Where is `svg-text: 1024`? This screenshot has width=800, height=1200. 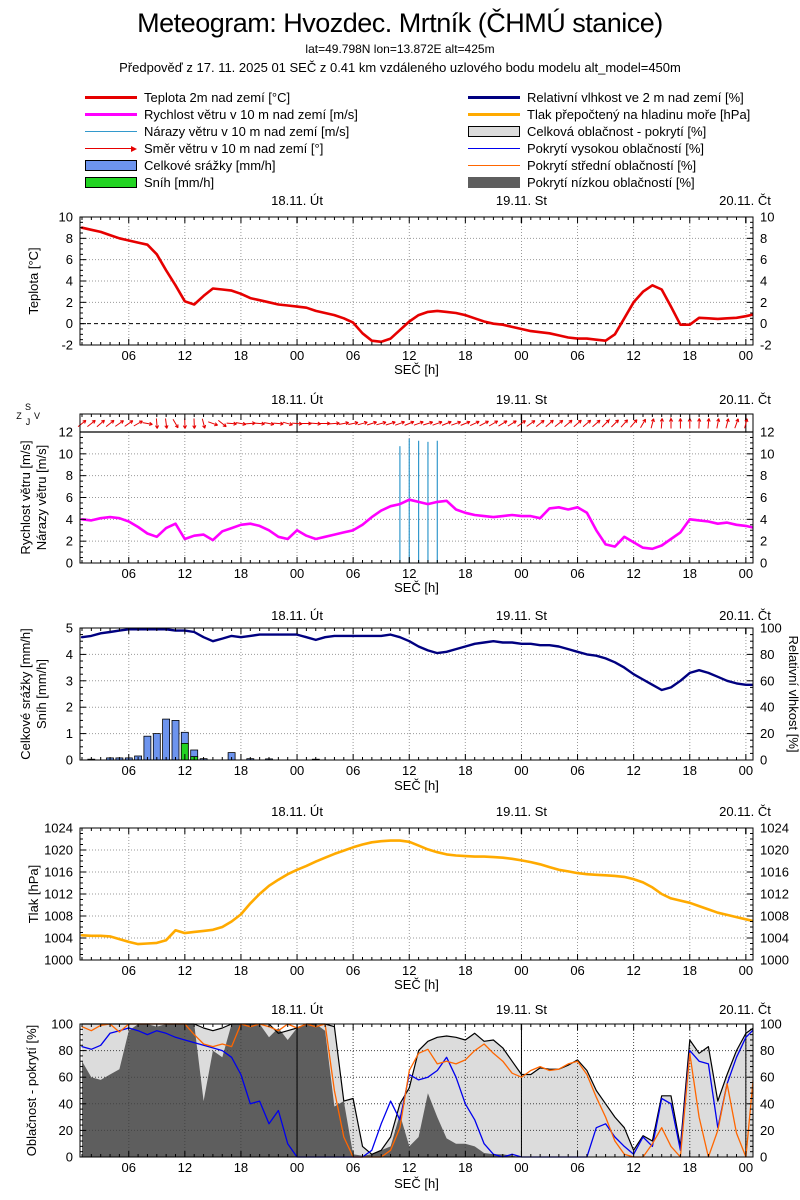 svg-text: 1024 is located at coordinates (774, 828).